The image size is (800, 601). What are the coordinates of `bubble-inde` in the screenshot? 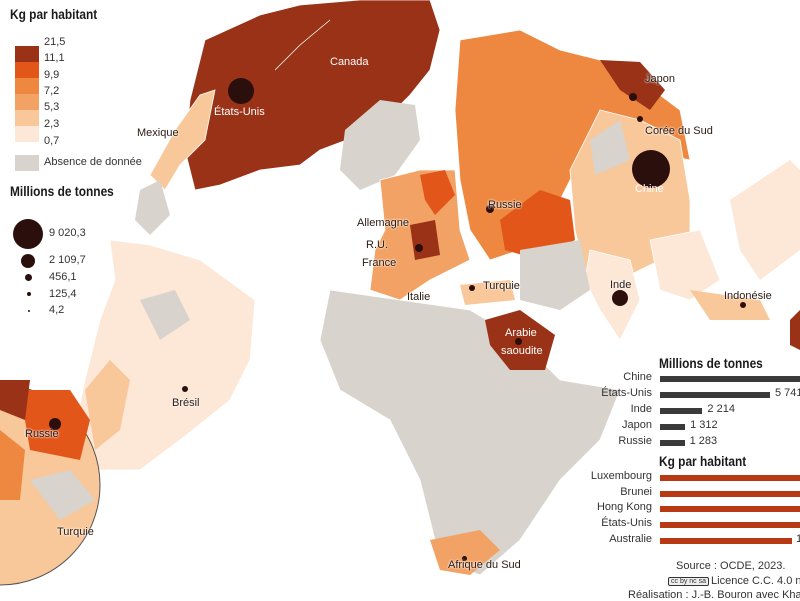 It's located at (620, 298).